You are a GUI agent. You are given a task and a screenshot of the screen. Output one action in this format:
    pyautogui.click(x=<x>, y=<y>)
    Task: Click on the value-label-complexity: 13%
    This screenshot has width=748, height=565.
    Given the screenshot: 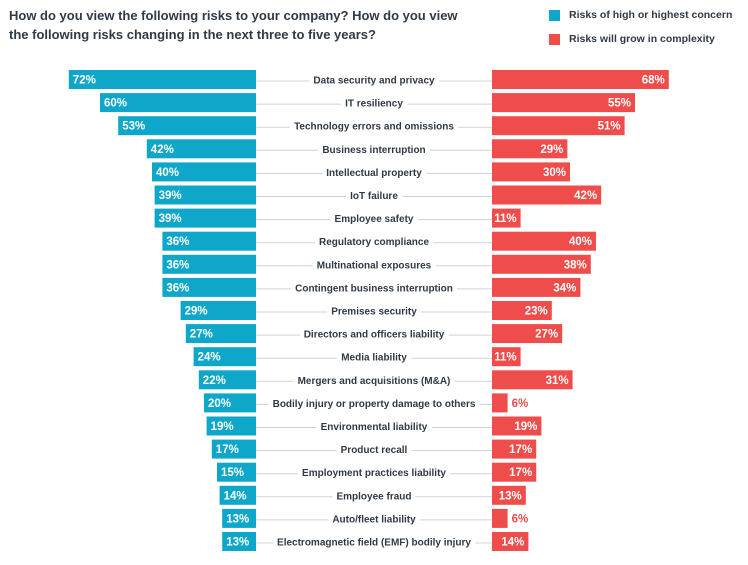 What is the action you would take?
    pyautogui.click(x=510, y=496)
    